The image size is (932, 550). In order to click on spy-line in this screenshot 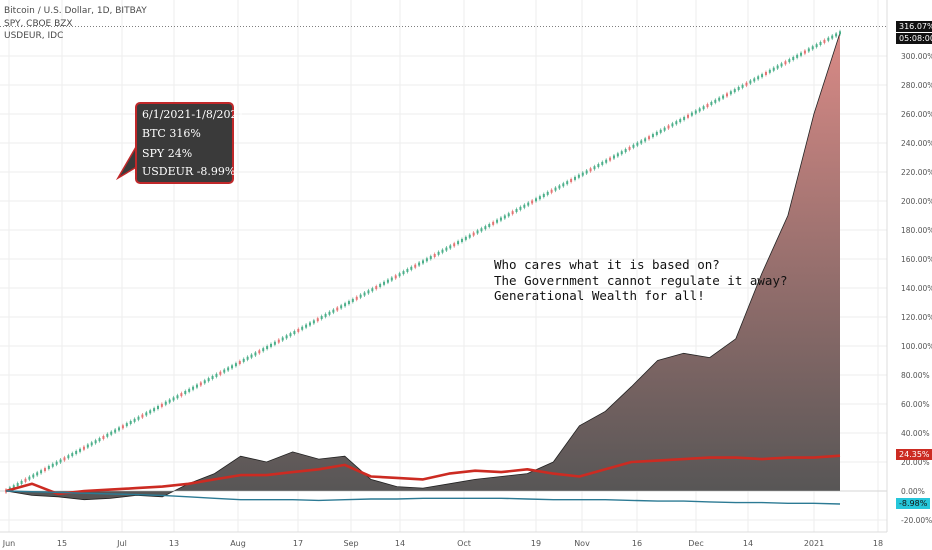, I will do `click(423, 475)`.